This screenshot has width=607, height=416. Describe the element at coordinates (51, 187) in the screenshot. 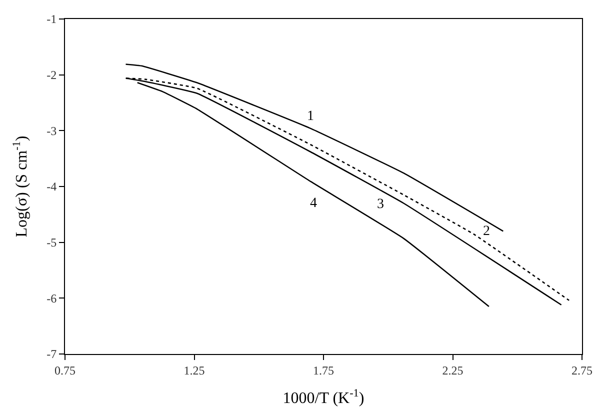

I see `y-tick-label: -4` at that location.